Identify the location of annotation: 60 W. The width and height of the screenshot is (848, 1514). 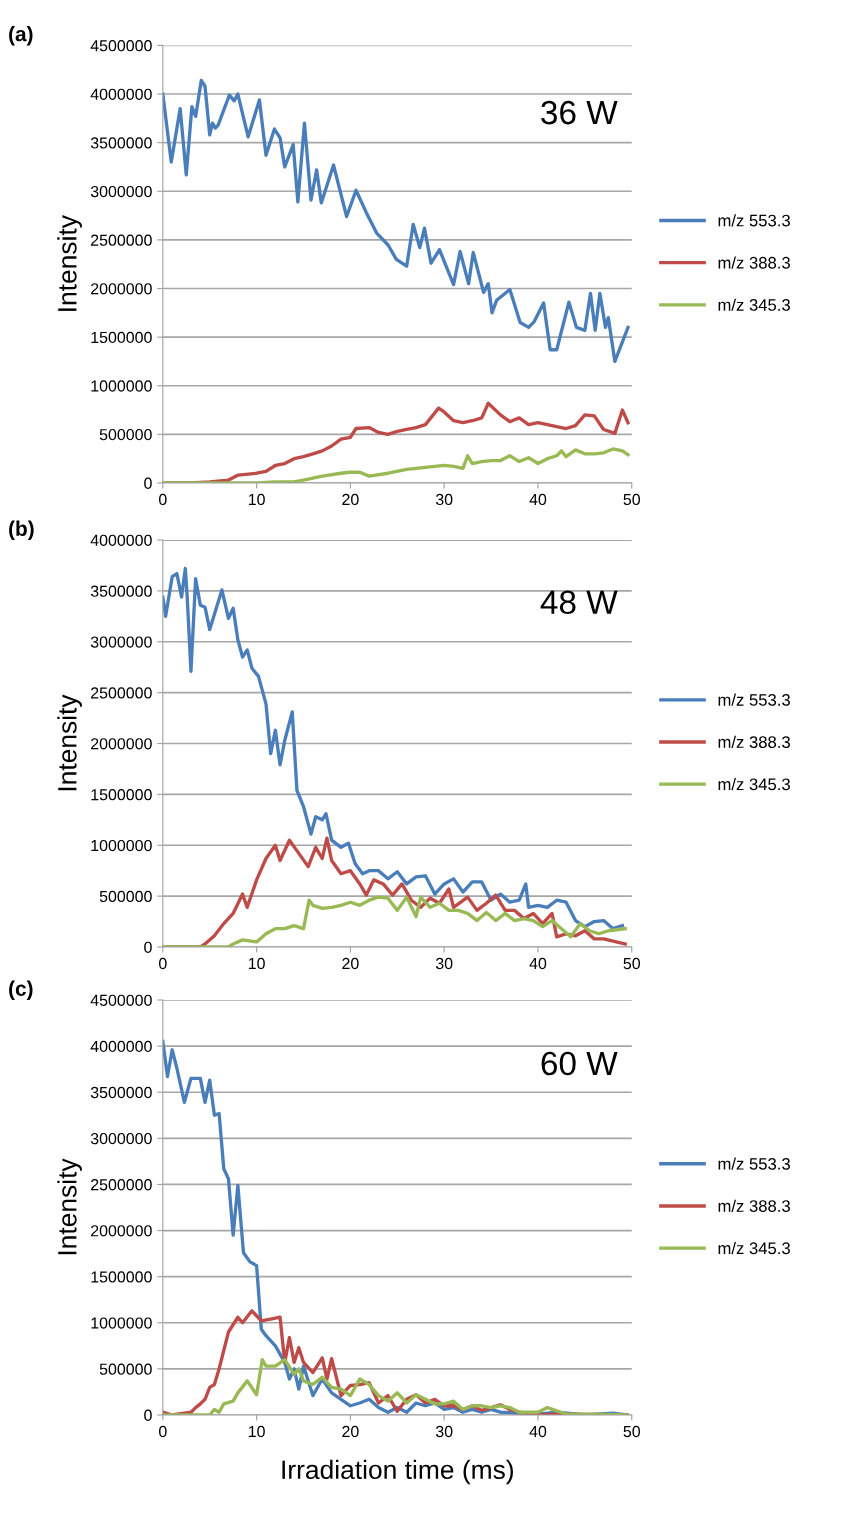
(579, 1063).